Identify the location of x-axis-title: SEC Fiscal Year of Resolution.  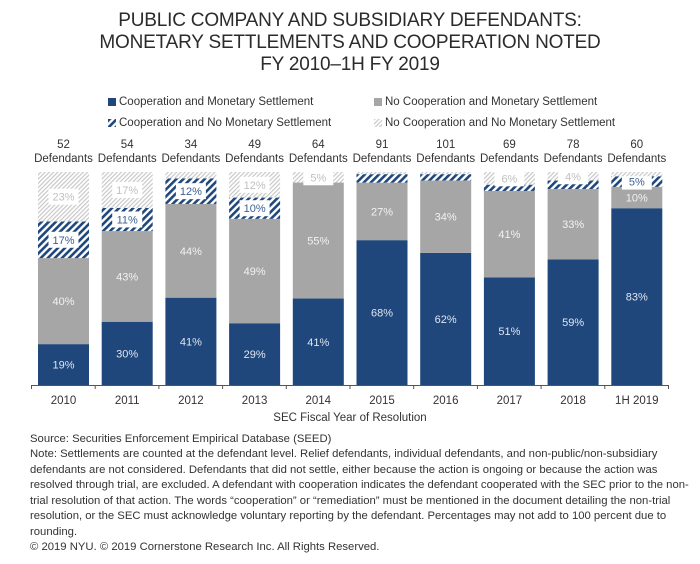
(349, 418).